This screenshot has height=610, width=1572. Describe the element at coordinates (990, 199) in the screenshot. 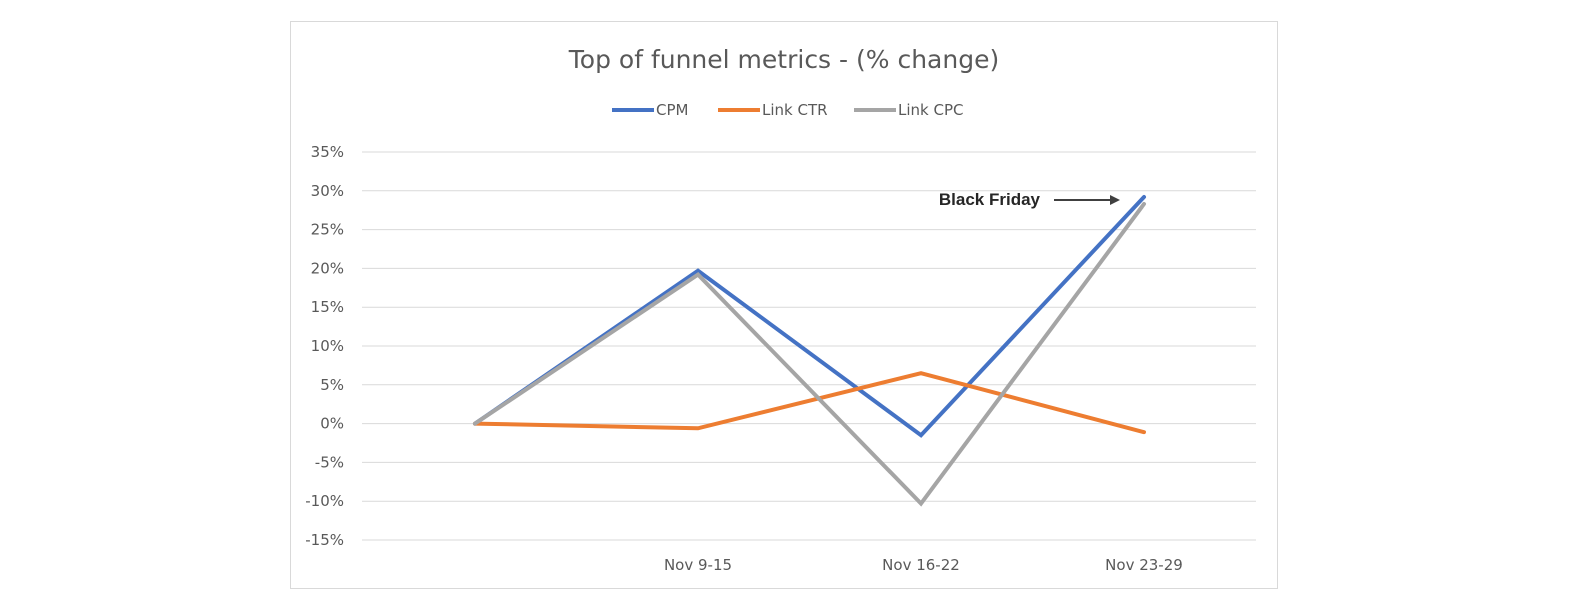

I see `annotation-label: Black Friday` at that location.